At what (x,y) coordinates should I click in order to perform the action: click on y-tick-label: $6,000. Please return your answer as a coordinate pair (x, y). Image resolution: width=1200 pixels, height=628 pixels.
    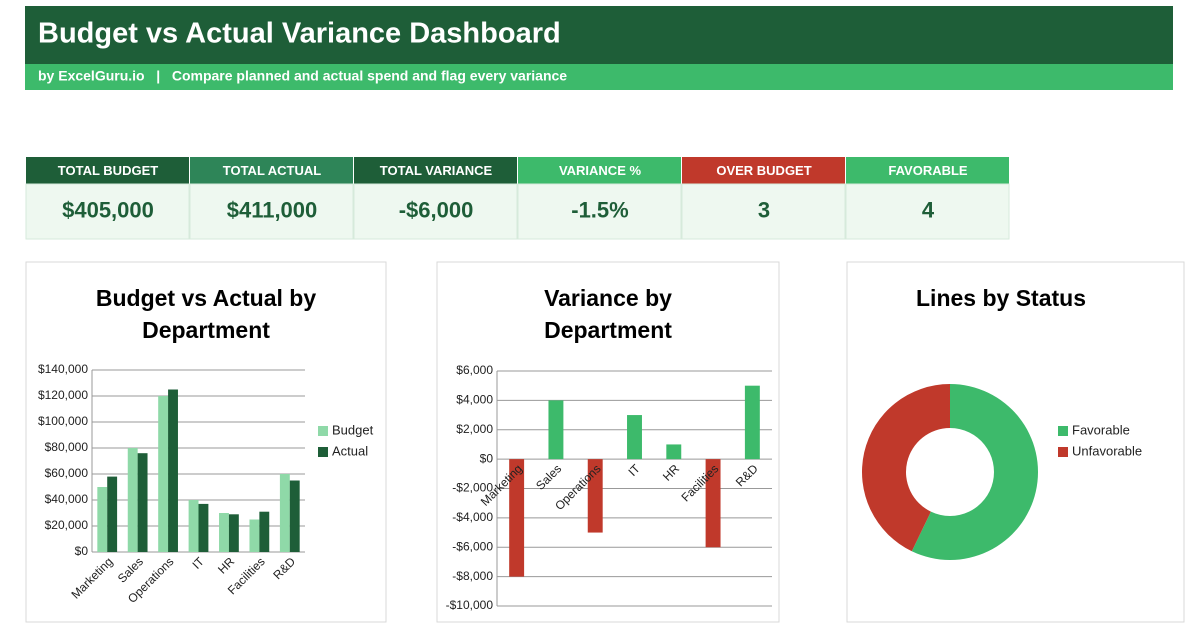
    Looking at the image, I should click on (474, 370).